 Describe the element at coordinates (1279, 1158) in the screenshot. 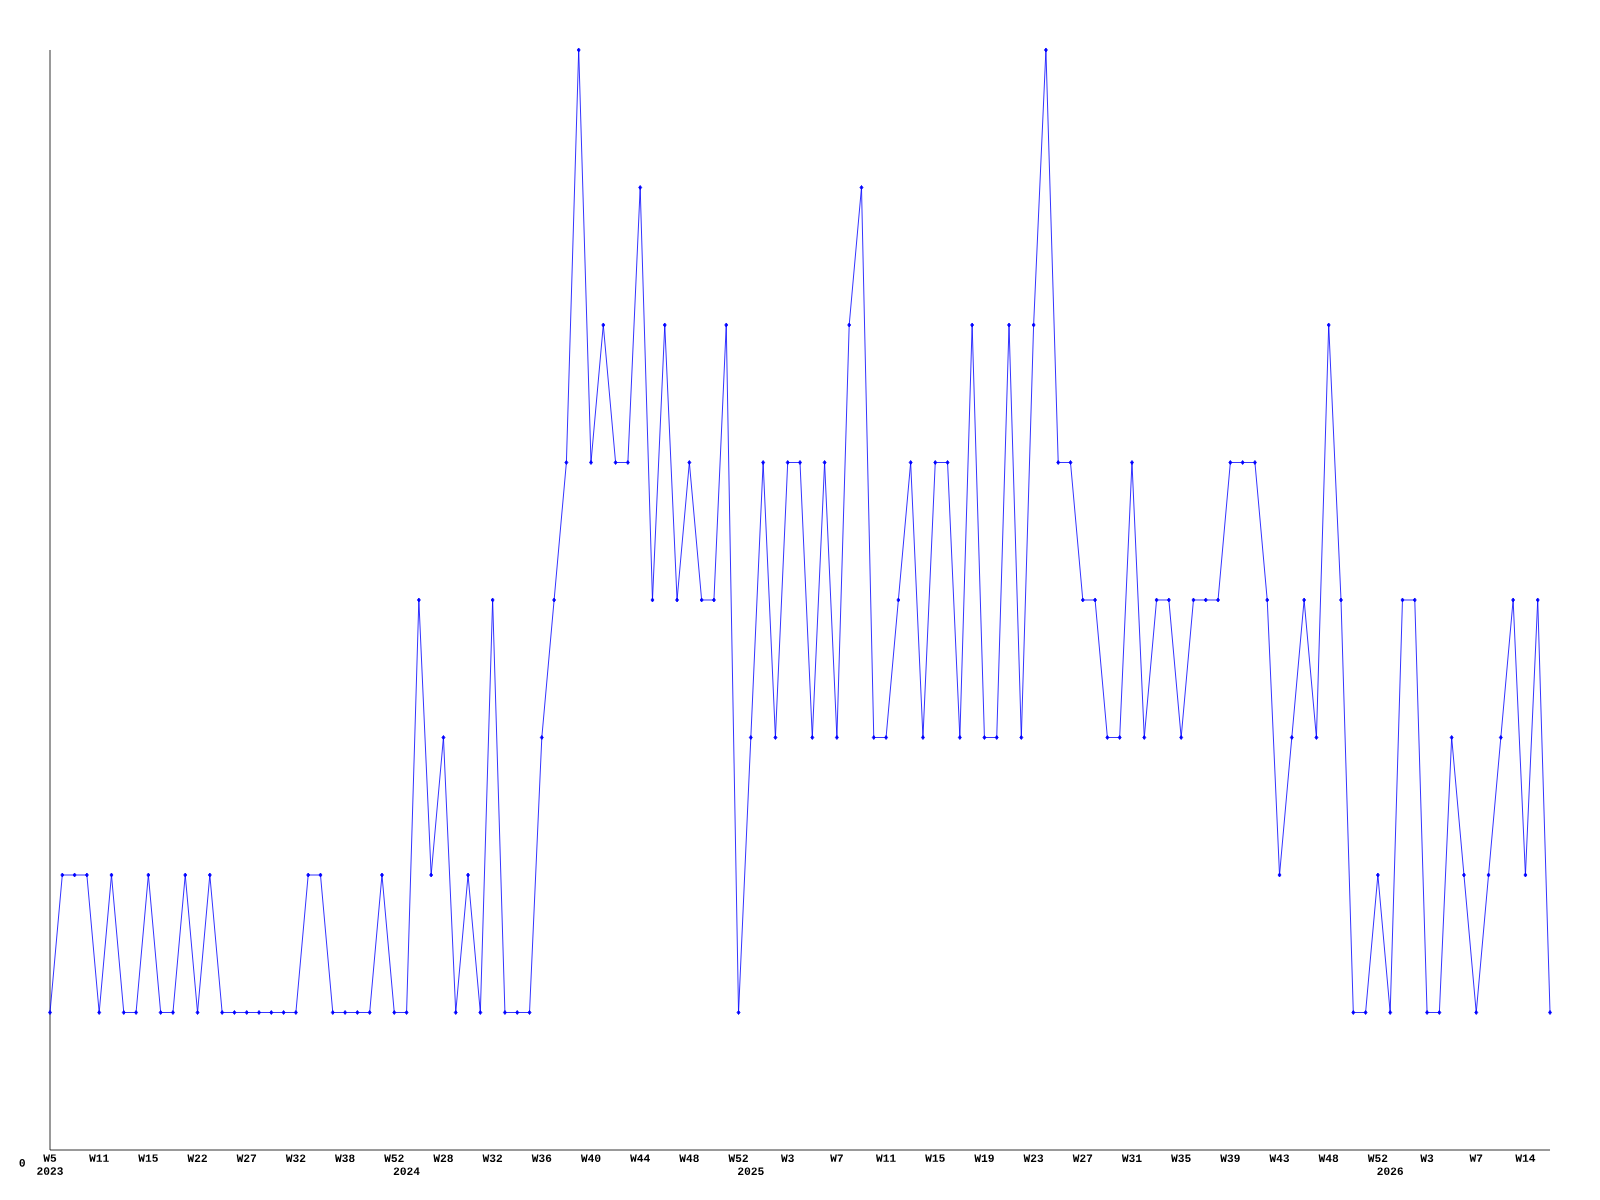

I see `x-tick-label: W43` at that location.